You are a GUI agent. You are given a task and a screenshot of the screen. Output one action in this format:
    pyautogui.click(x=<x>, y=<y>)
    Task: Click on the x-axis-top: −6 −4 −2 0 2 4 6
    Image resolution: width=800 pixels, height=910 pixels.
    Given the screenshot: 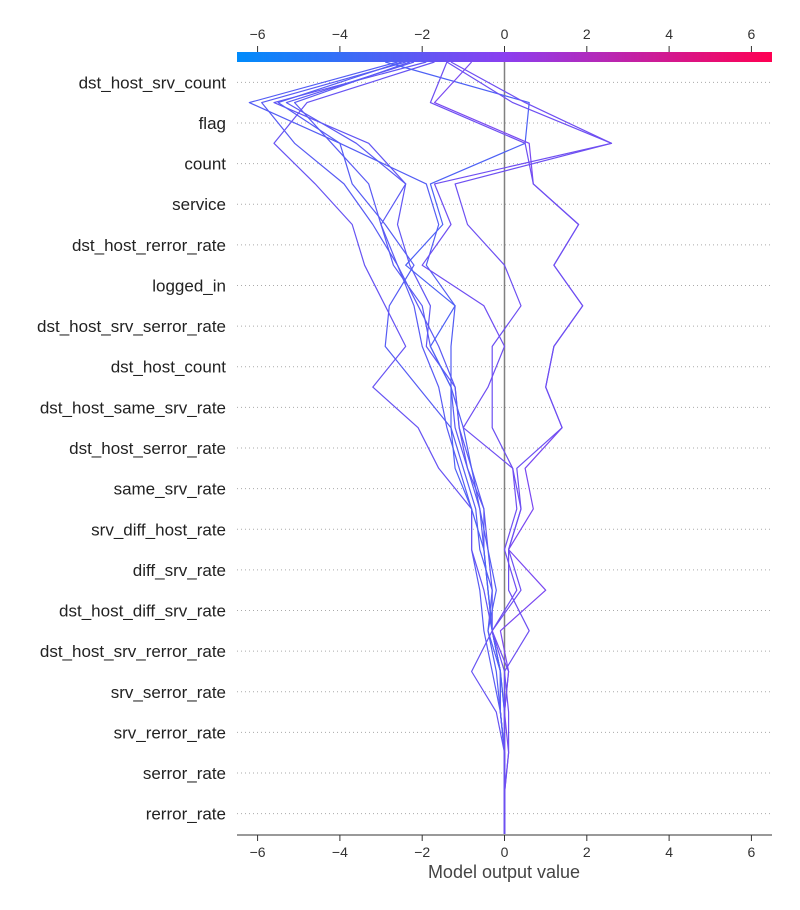 What is the action you would take?
    pyautogui.click(x=503, y=39)
    